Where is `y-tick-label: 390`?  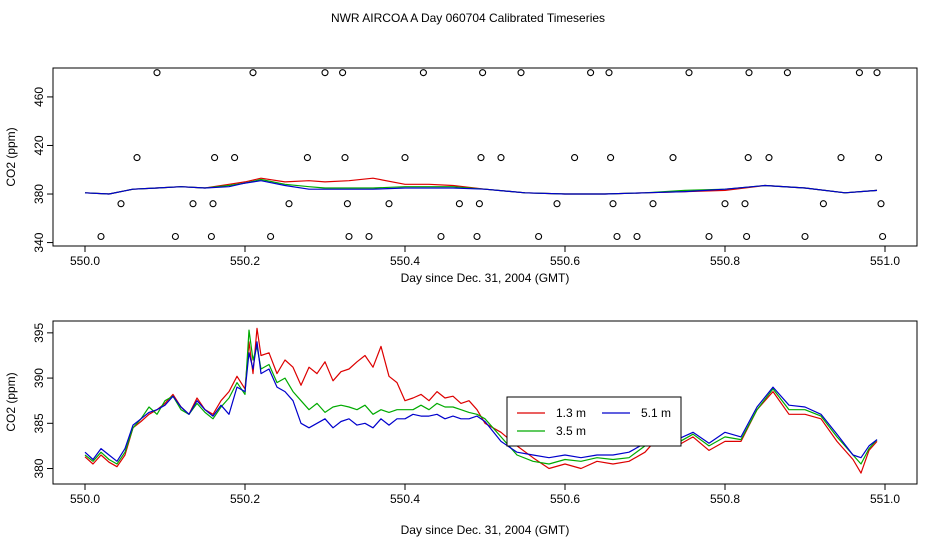 y-tick-label: 390 is located at coordinates (39, 378).